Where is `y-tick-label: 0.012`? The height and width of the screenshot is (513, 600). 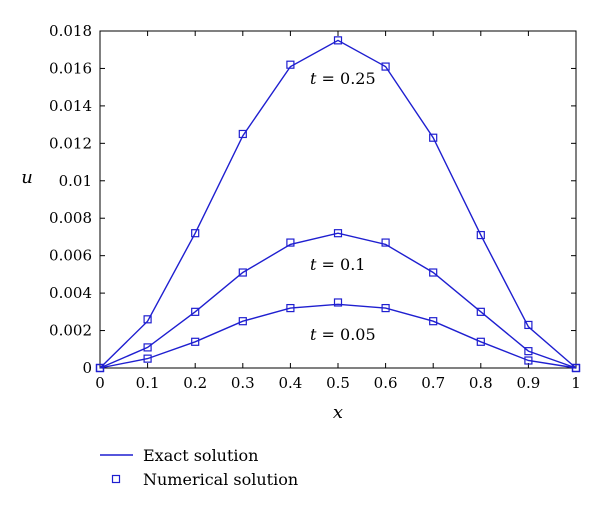 y-tick-label: 0.012 is located at coordinates (70, 143).